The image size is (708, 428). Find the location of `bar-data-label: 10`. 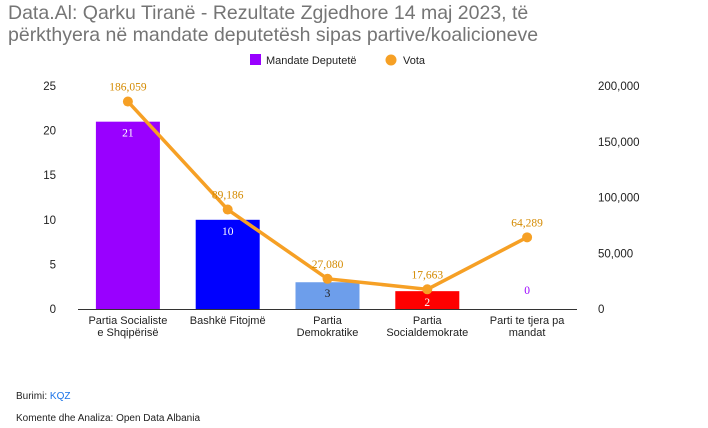

bar-data-label: 10 is located at coordinates (228, 232).